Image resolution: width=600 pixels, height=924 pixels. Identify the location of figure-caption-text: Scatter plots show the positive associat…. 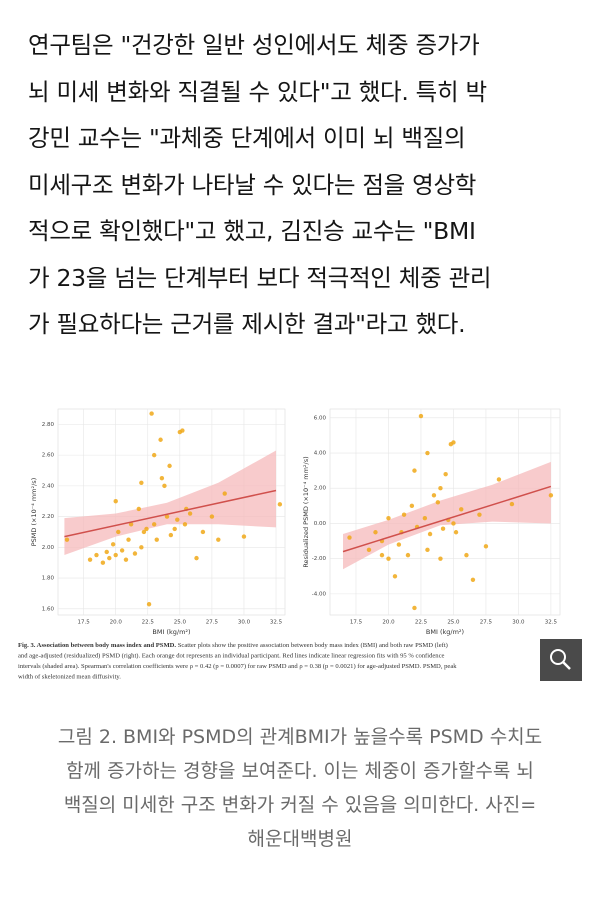
(312, 645).